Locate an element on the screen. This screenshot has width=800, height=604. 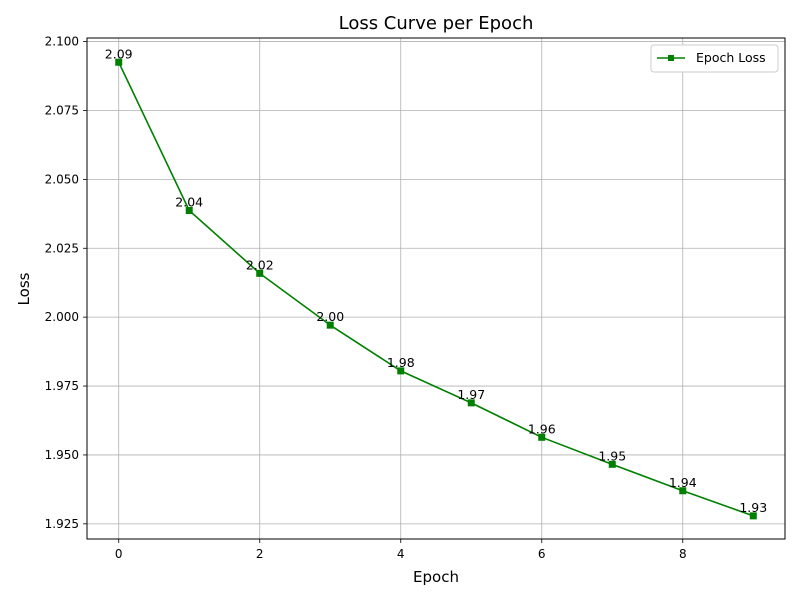
y-tick-label: 2.050 is located at coordinates (62, 179).